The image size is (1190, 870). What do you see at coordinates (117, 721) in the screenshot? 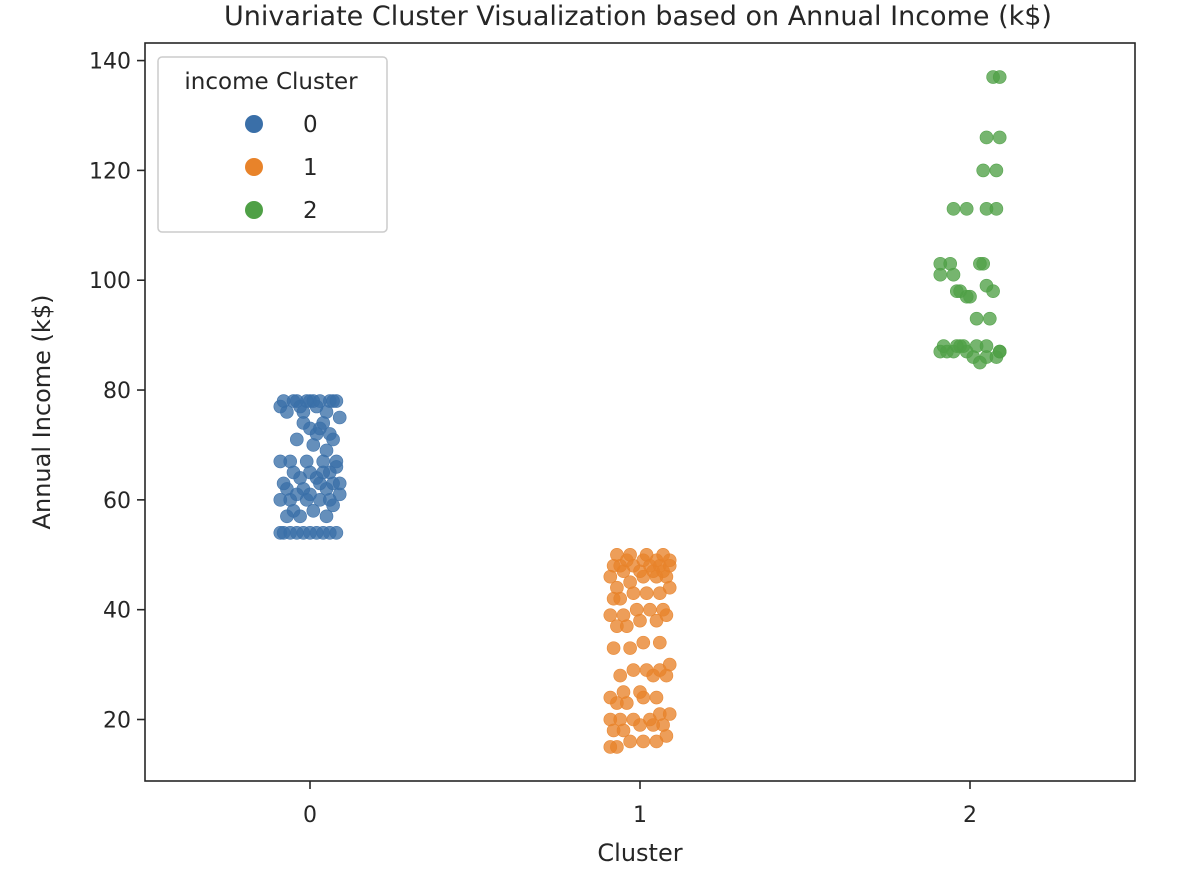
I see `y-tick-label: 20` at bounding box center [117, 721].